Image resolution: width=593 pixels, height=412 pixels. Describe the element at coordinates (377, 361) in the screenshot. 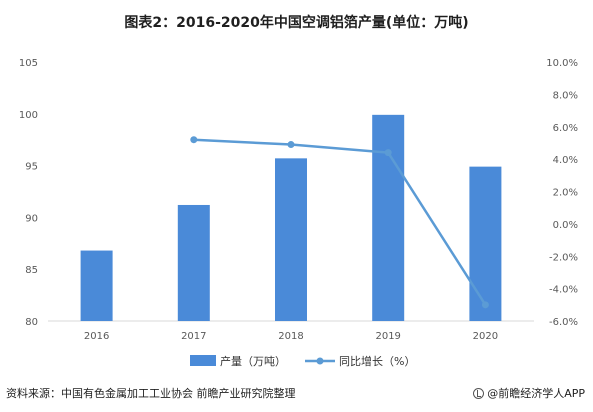

I see `legend-line-label: 同比增长（%）` at that location.